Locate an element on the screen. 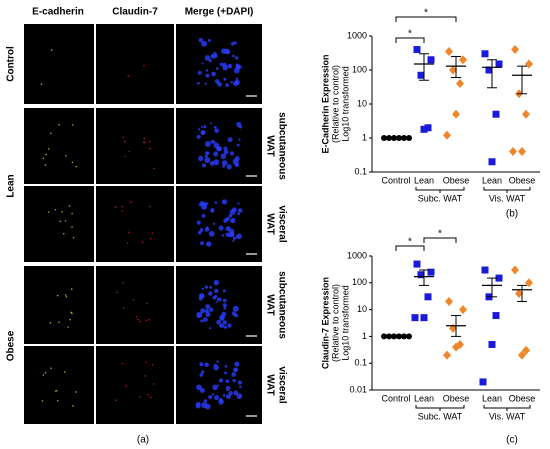  x-tick-label: Obese is located at coordinates (456, 180).